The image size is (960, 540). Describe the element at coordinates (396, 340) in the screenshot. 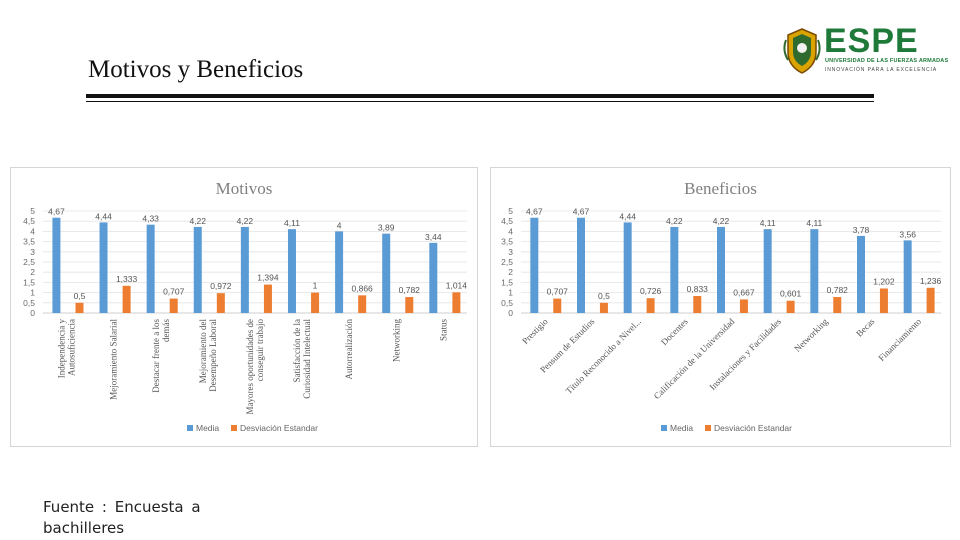

I see `motivos-category-label: Networking` at that location.